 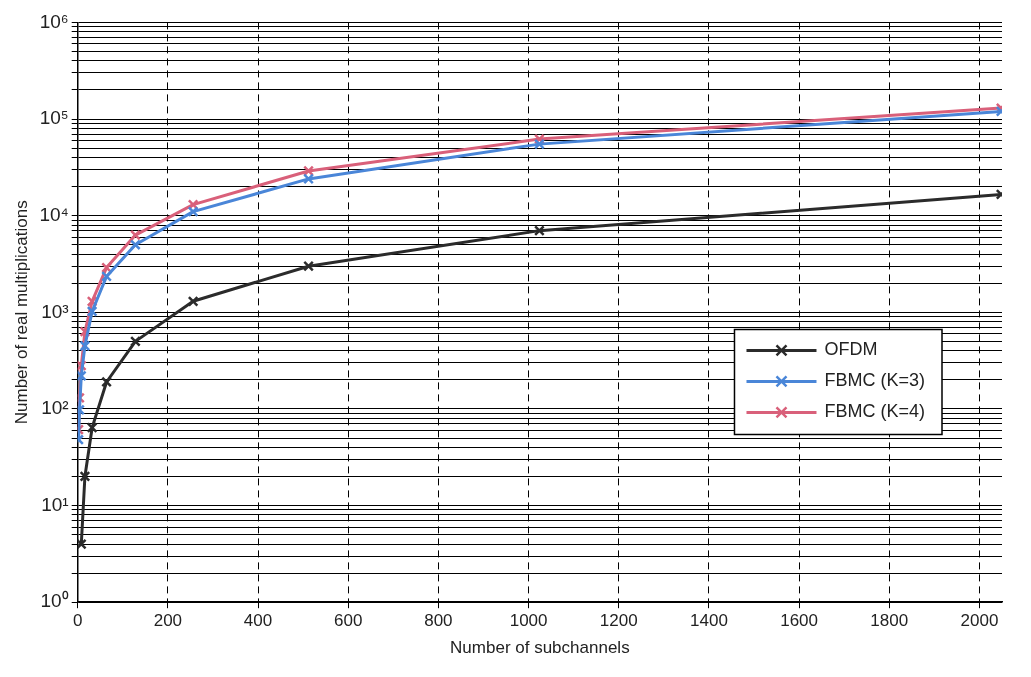 I want to click on y-tick-label: 10⁰, so click(x=54, y=601).